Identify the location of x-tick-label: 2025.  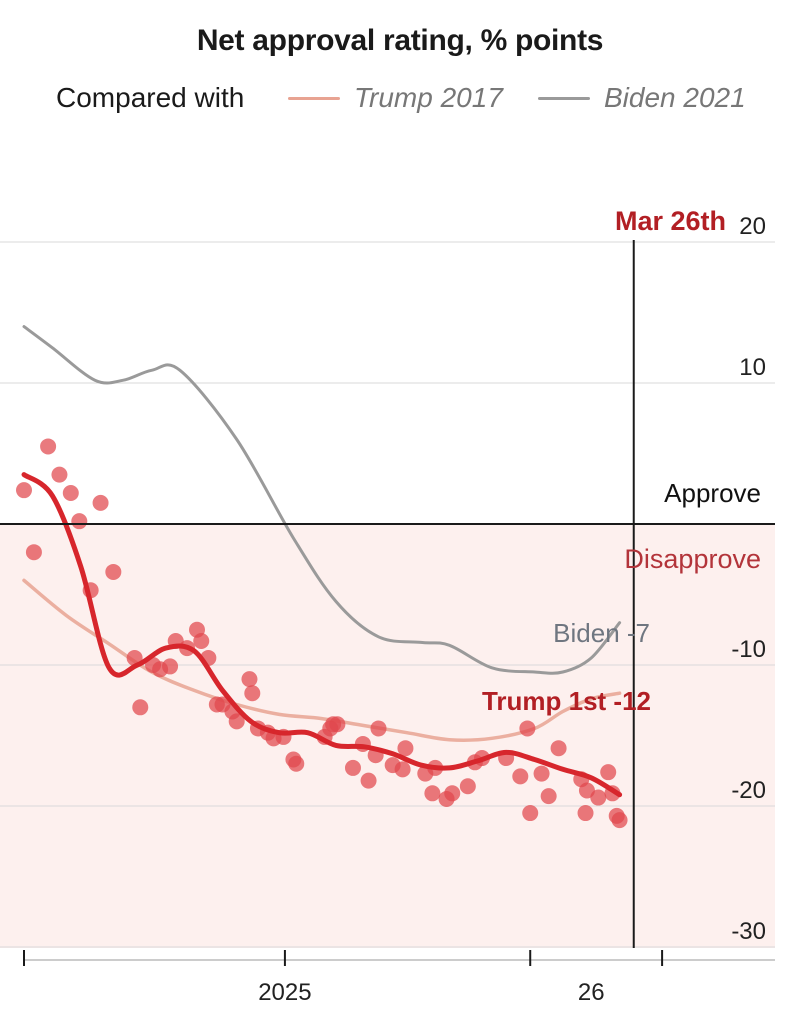
(284, 992).